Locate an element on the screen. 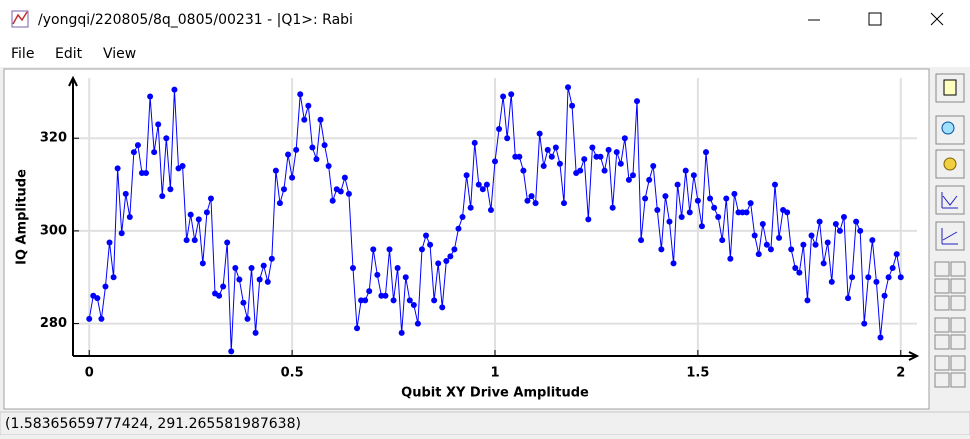 The image size is (970, 439). app-icon is located at coordinates (20, 19).